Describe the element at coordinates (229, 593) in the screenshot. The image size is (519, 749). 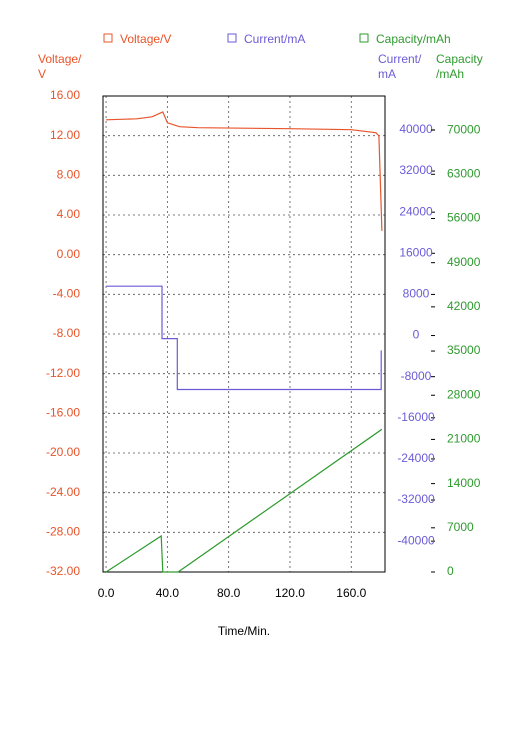
I see `x-tick-label: 80.0` at that location.